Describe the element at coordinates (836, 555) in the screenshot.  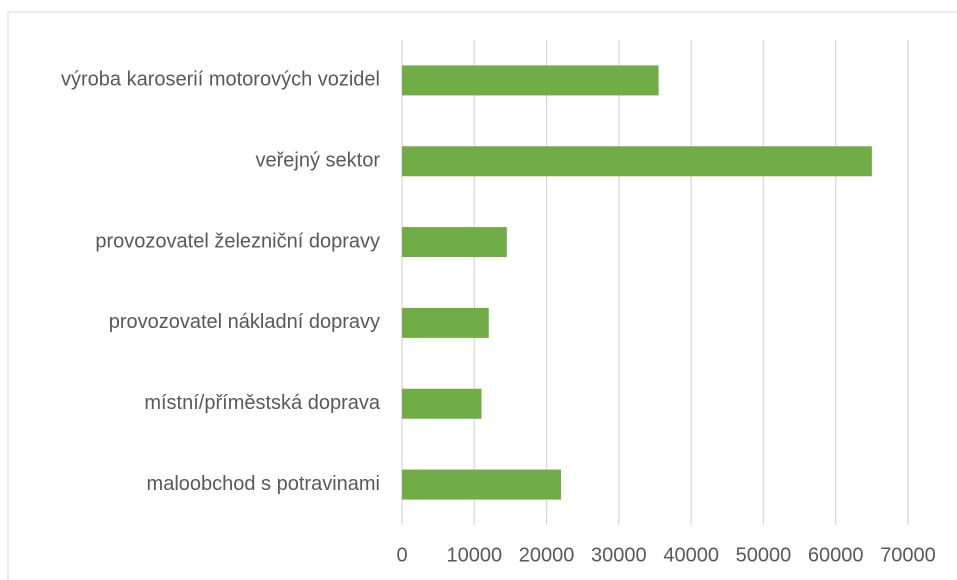
I see `x-tick-label: 60000` at that location.